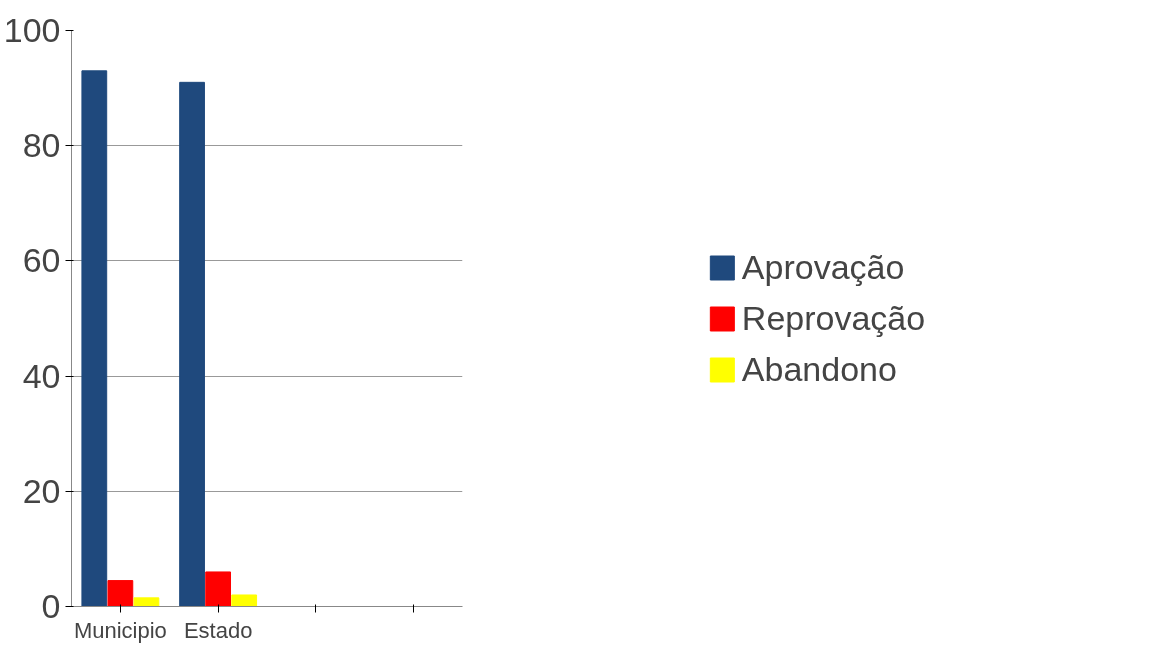 This screenshot has width=1176, height=653. Describe the element at coordinates (41, 260) in the screenshot. I see `y-tick-label: 60` at that location.